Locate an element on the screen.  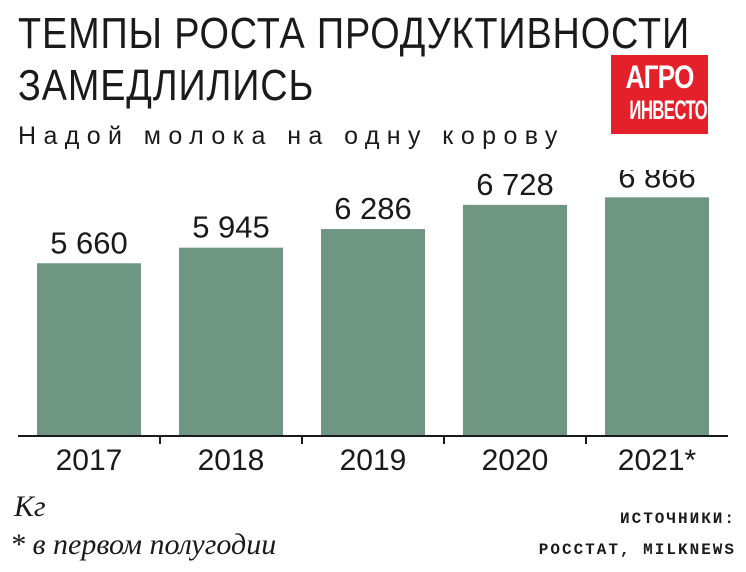
unit-label: Кг is located at coordinates (30, 506).